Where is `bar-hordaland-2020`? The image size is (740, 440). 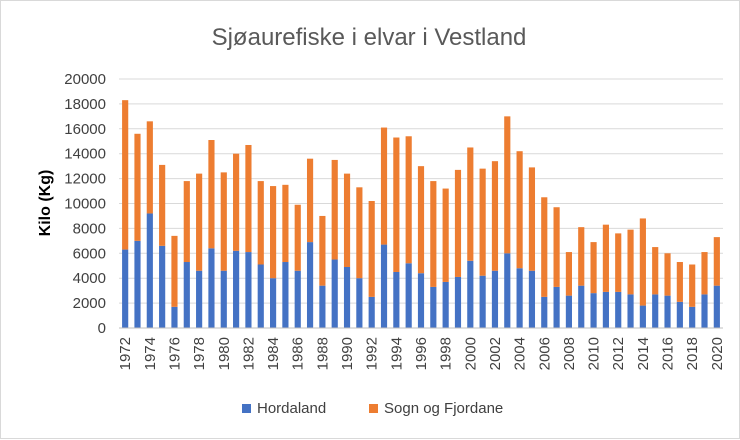
bar-hordaland-2020 is located at coordinates (716, 306).